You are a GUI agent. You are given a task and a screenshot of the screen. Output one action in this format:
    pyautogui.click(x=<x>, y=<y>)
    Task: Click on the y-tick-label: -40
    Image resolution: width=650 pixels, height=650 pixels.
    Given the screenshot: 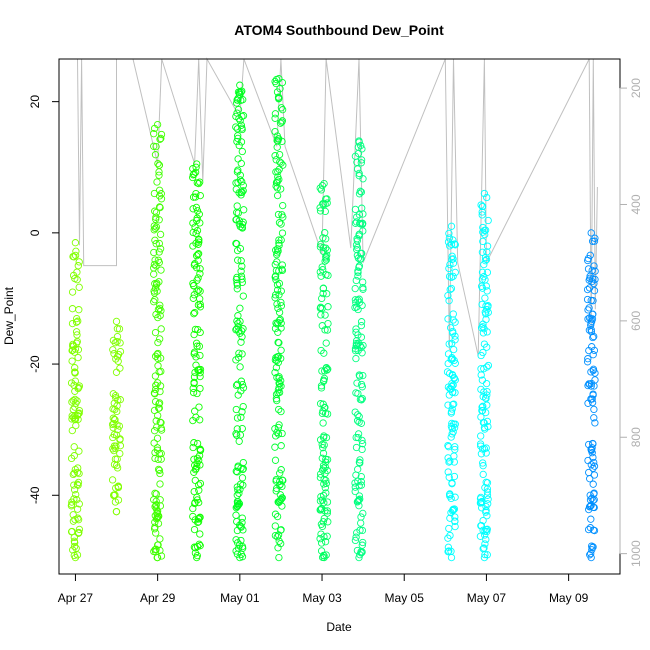 What is the action you would take?
    pyautogui.click(x=35, y=495)
    